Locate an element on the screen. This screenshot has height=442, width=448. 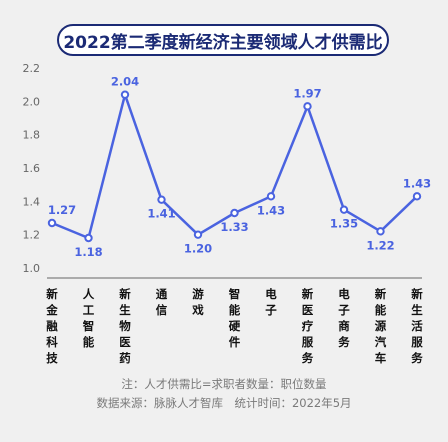
data-label: 1.33 is located at coordinates (234, 227).